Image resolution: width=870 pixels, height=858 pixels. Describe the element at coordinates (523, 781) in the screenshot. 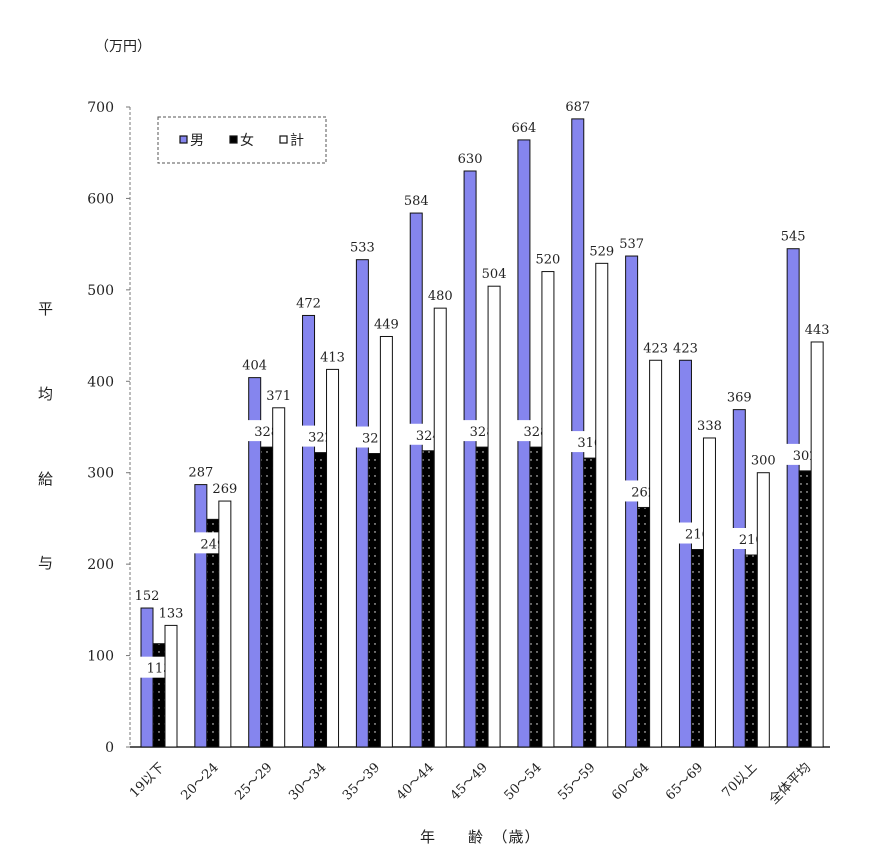

I see `x-tick-label: 50～54` at that location.